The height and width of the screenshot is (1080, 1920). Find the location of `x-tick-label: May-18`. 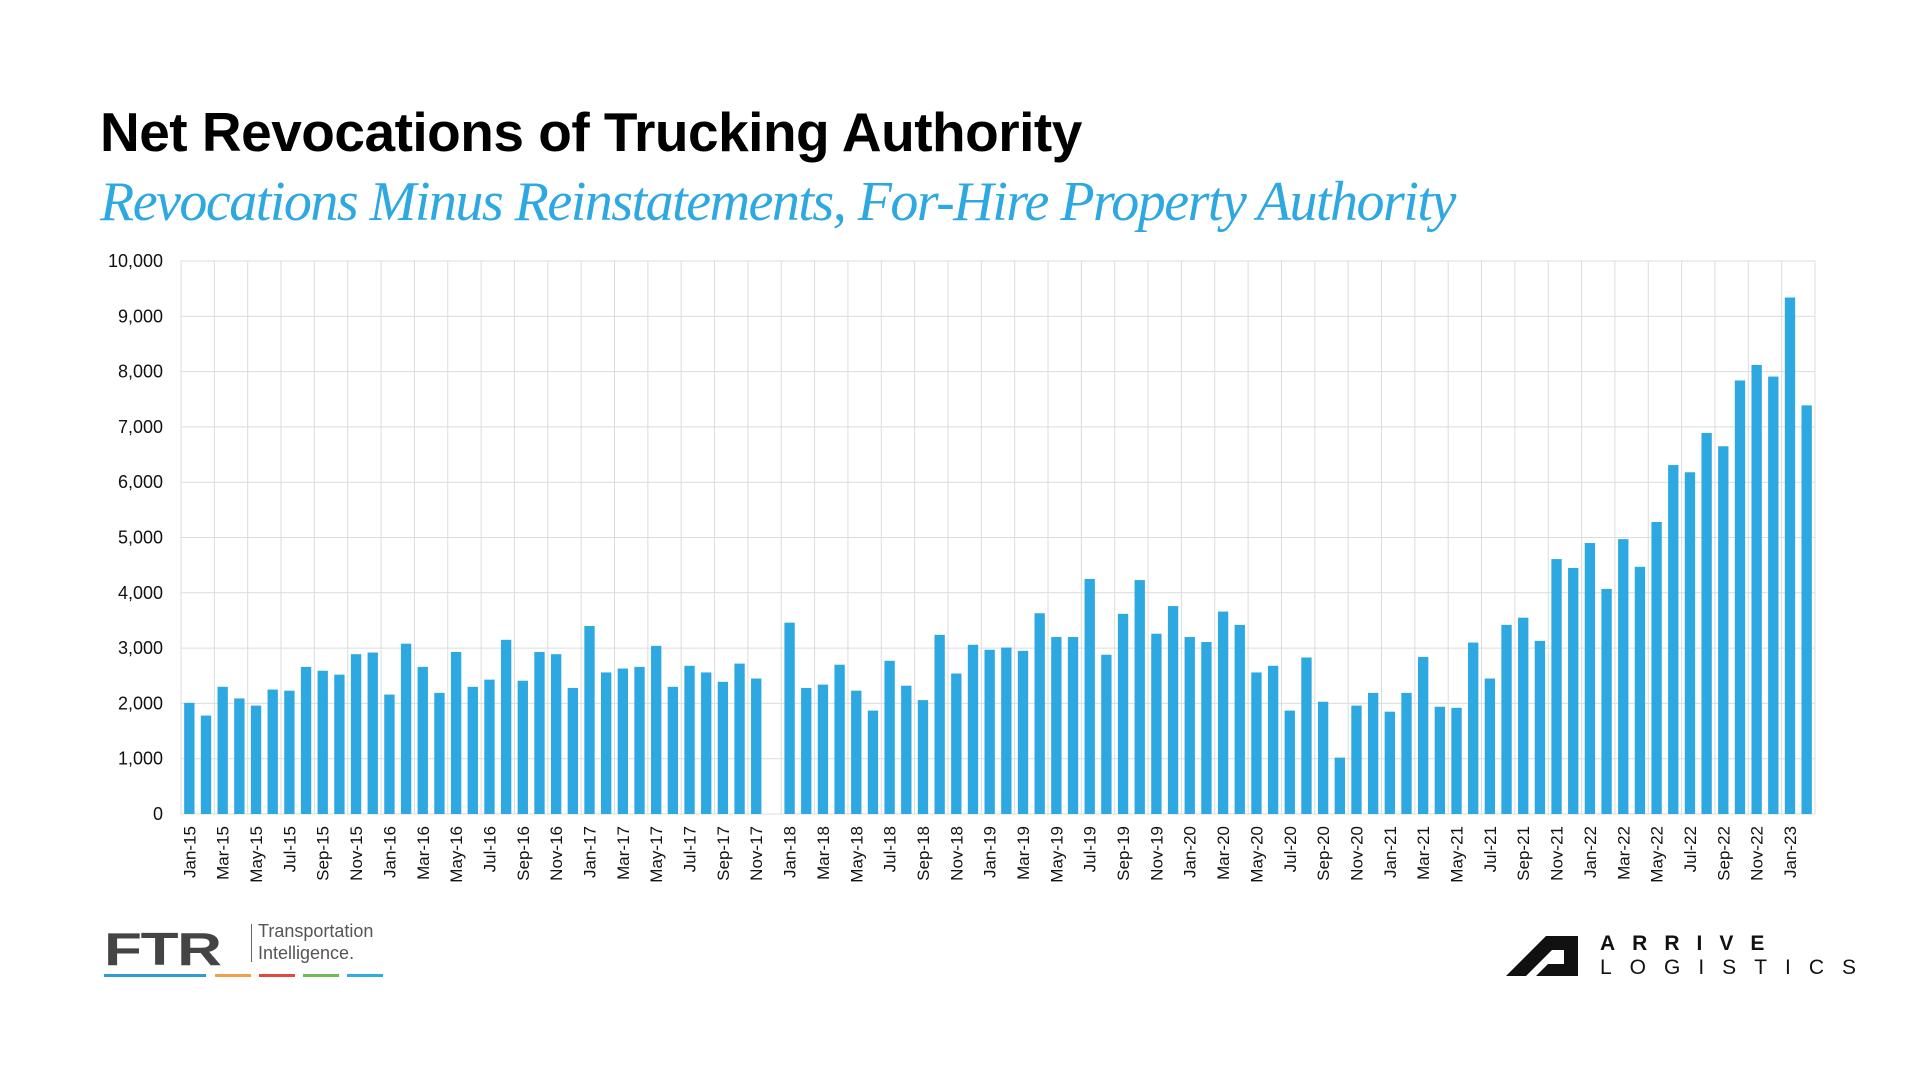

x-tick-label: May-18 is located at coordinates (856, 854).